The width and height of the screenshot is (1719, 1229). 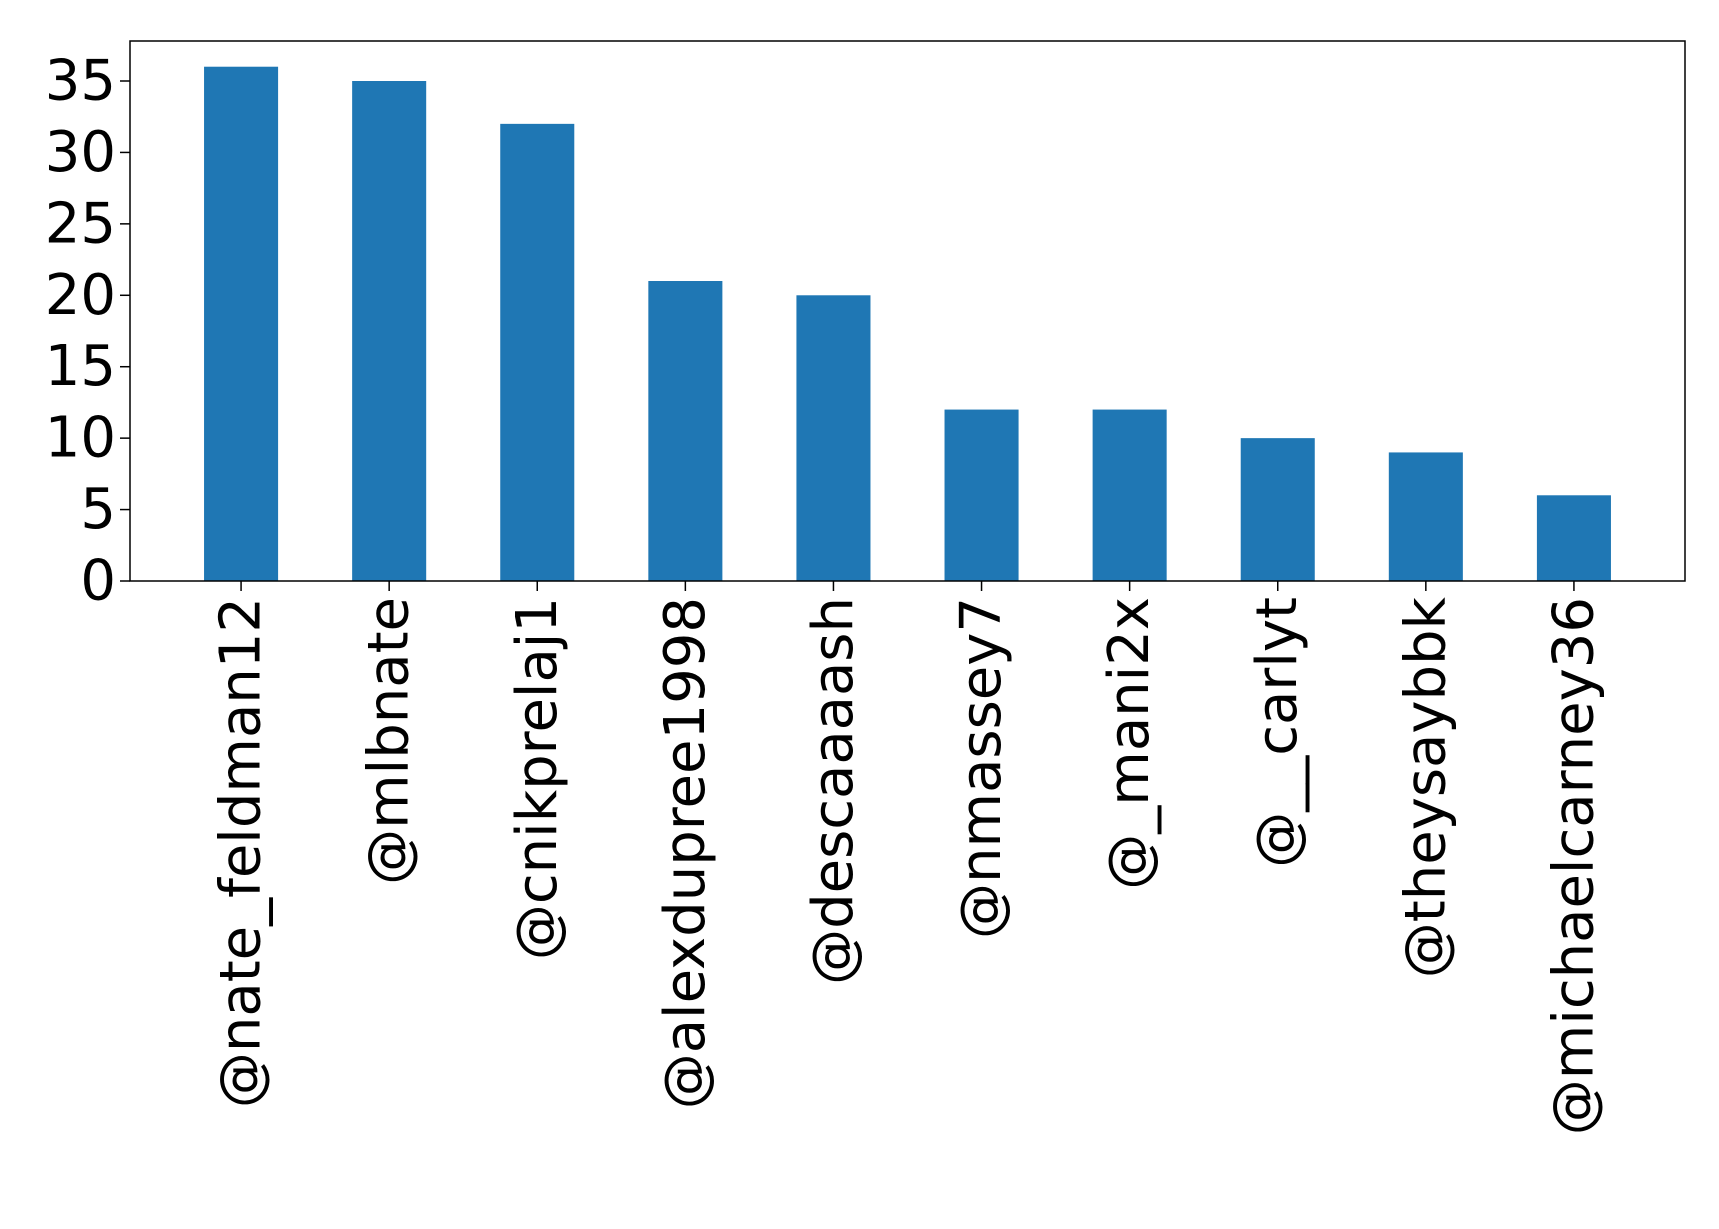 What do you see at coordinates (80, 366) in the screenshot?
I see `y-tick-label: 15` at bounding box center [80, 366].